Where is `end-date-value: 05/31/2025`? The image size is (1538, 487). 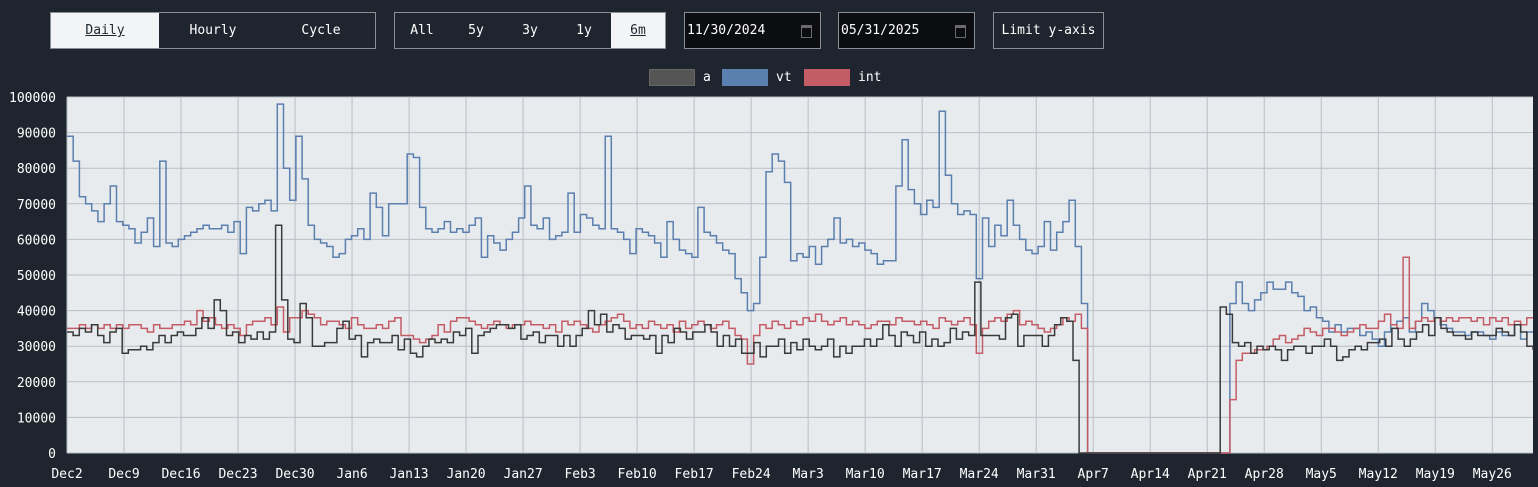 end-date-value: 05/31/2025 is located at coordinates (880, 30).